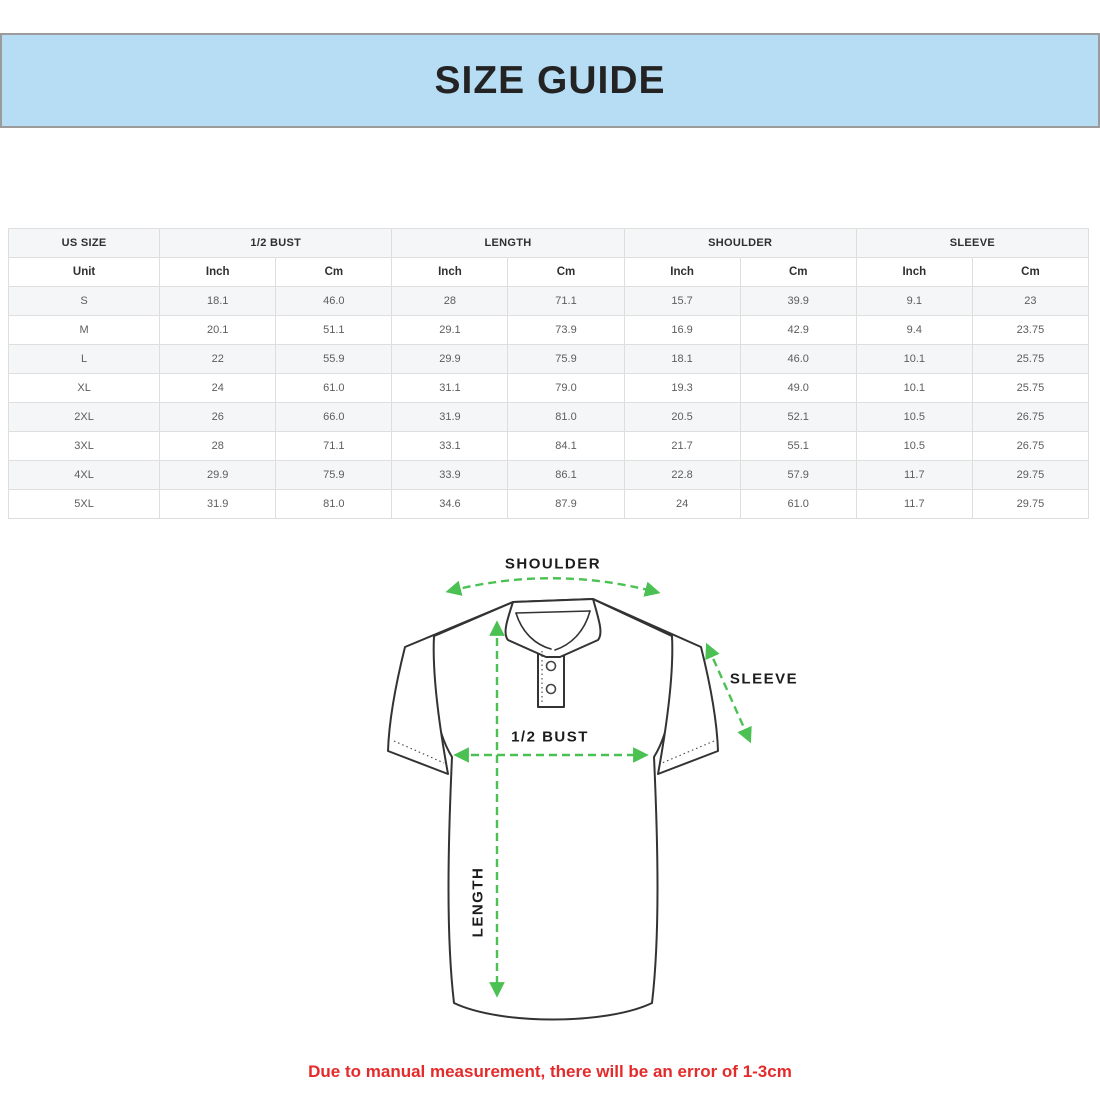 This screenshot has width=1100, height=1100. What do you see at coordinates (450, 475) in the screenshot?
I see `measurement-cell: 33.9` at bounding box center [450, 475].